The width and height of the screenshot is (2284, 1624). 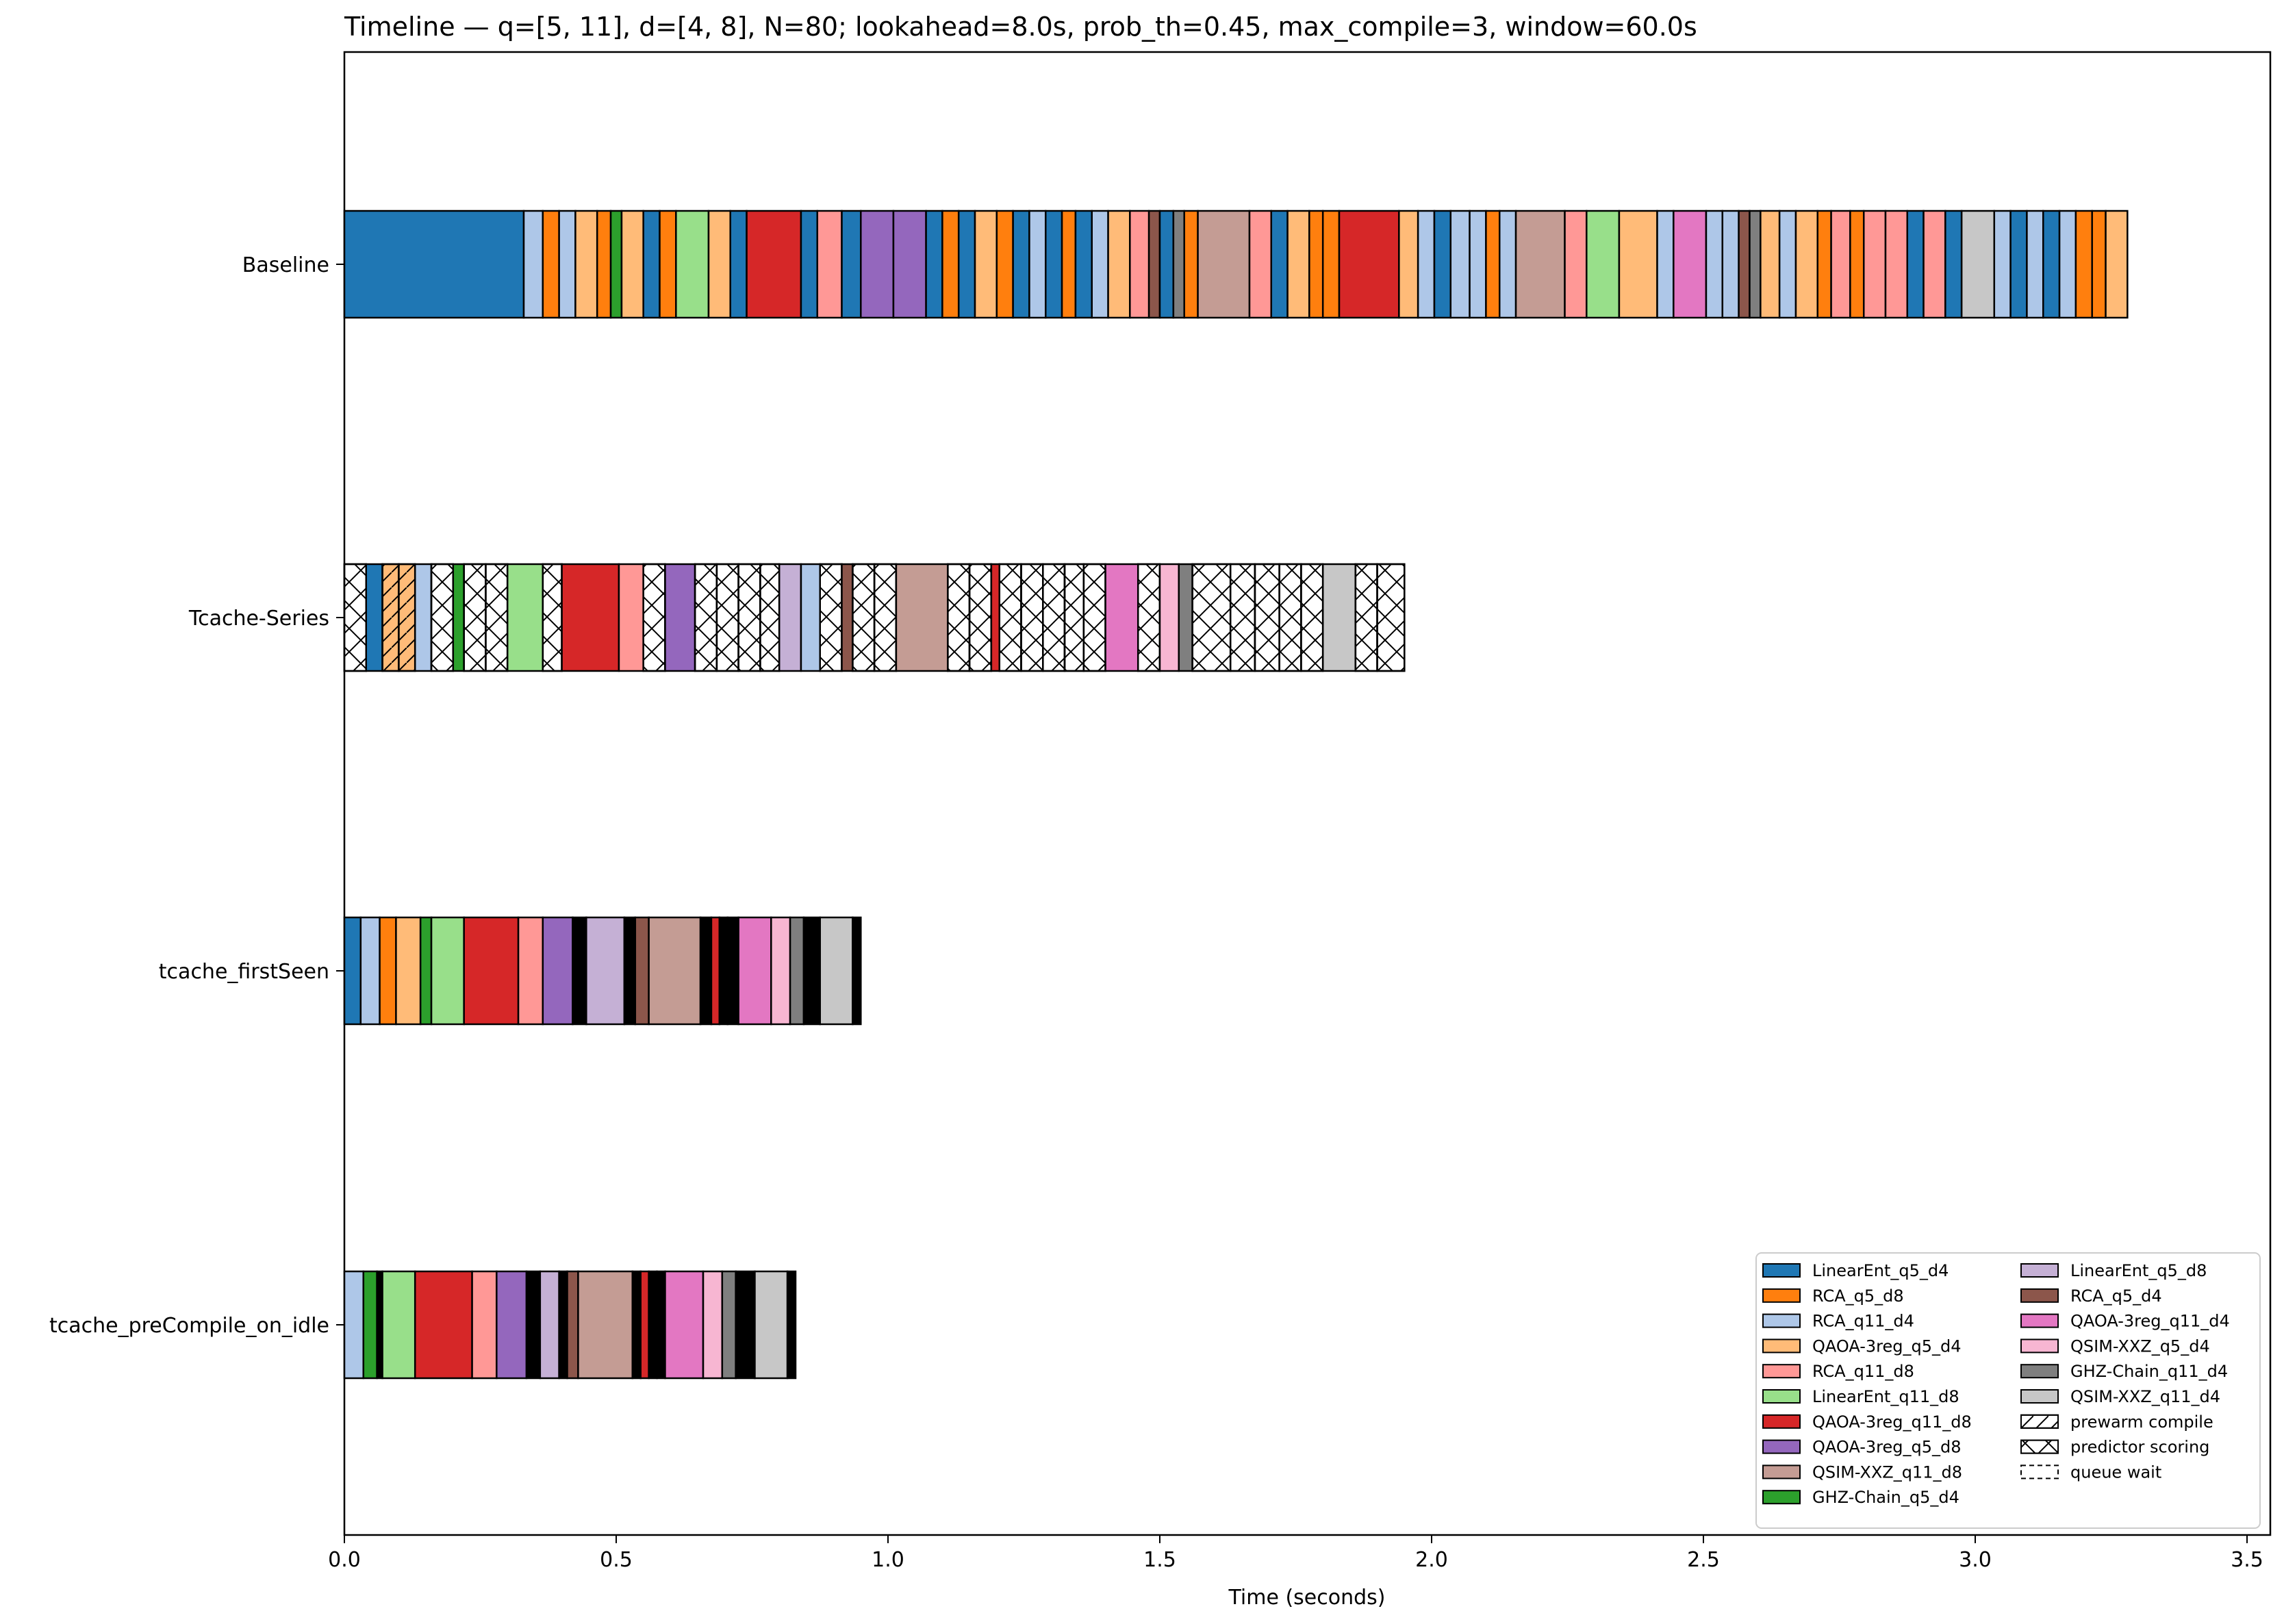 What do you see at coordinates (2039, 1447) in the screenshot?
I see `legend-swatch-hatch` at bounding box center [2039, 1447].